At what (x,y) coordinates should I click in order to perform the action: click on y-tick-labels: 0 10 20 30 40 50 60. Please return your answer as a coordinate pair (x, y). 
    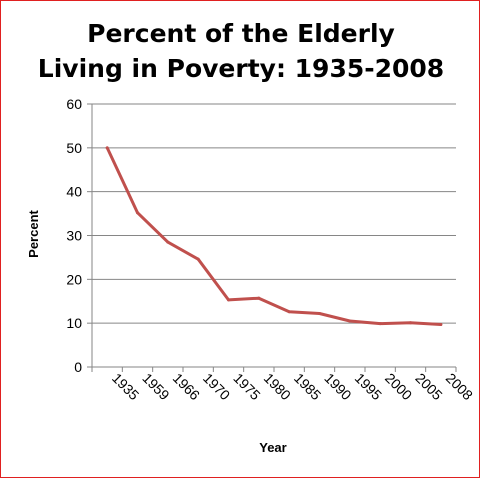
    Looking at the image, I should click on (74, 235).